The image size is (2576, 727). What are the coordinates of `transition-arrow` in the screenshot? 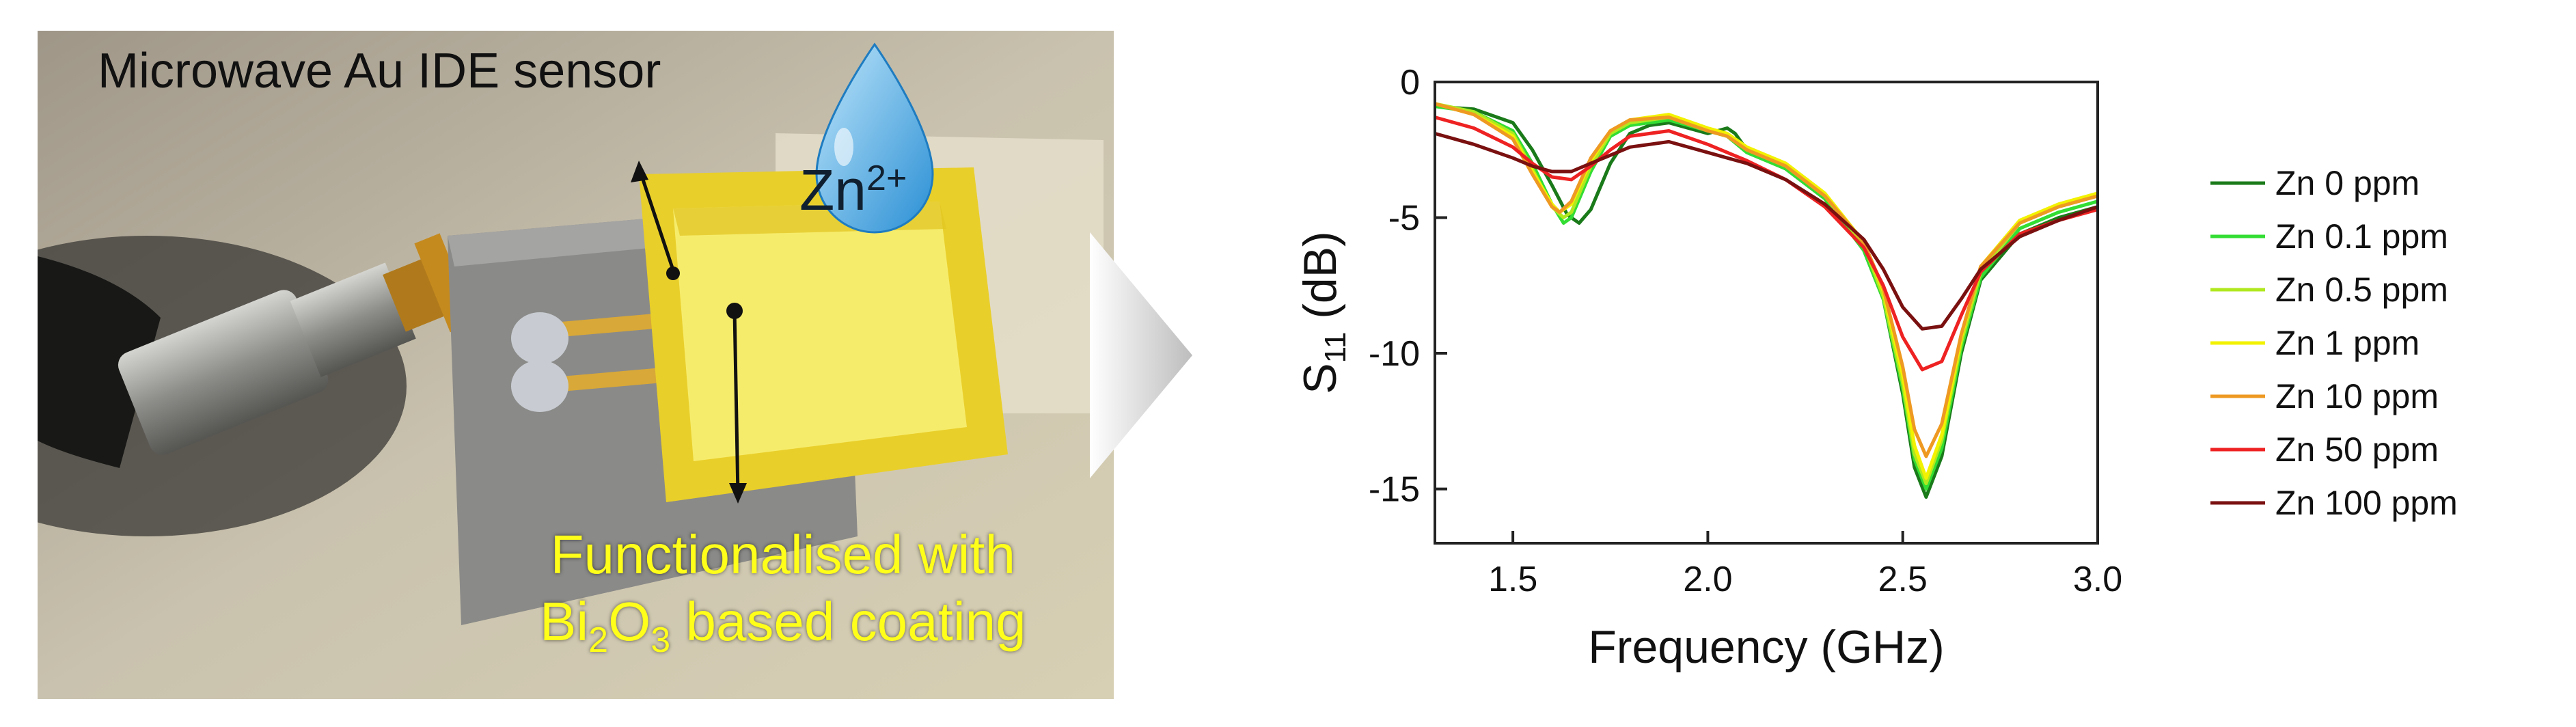 It's located at (1141, 357).